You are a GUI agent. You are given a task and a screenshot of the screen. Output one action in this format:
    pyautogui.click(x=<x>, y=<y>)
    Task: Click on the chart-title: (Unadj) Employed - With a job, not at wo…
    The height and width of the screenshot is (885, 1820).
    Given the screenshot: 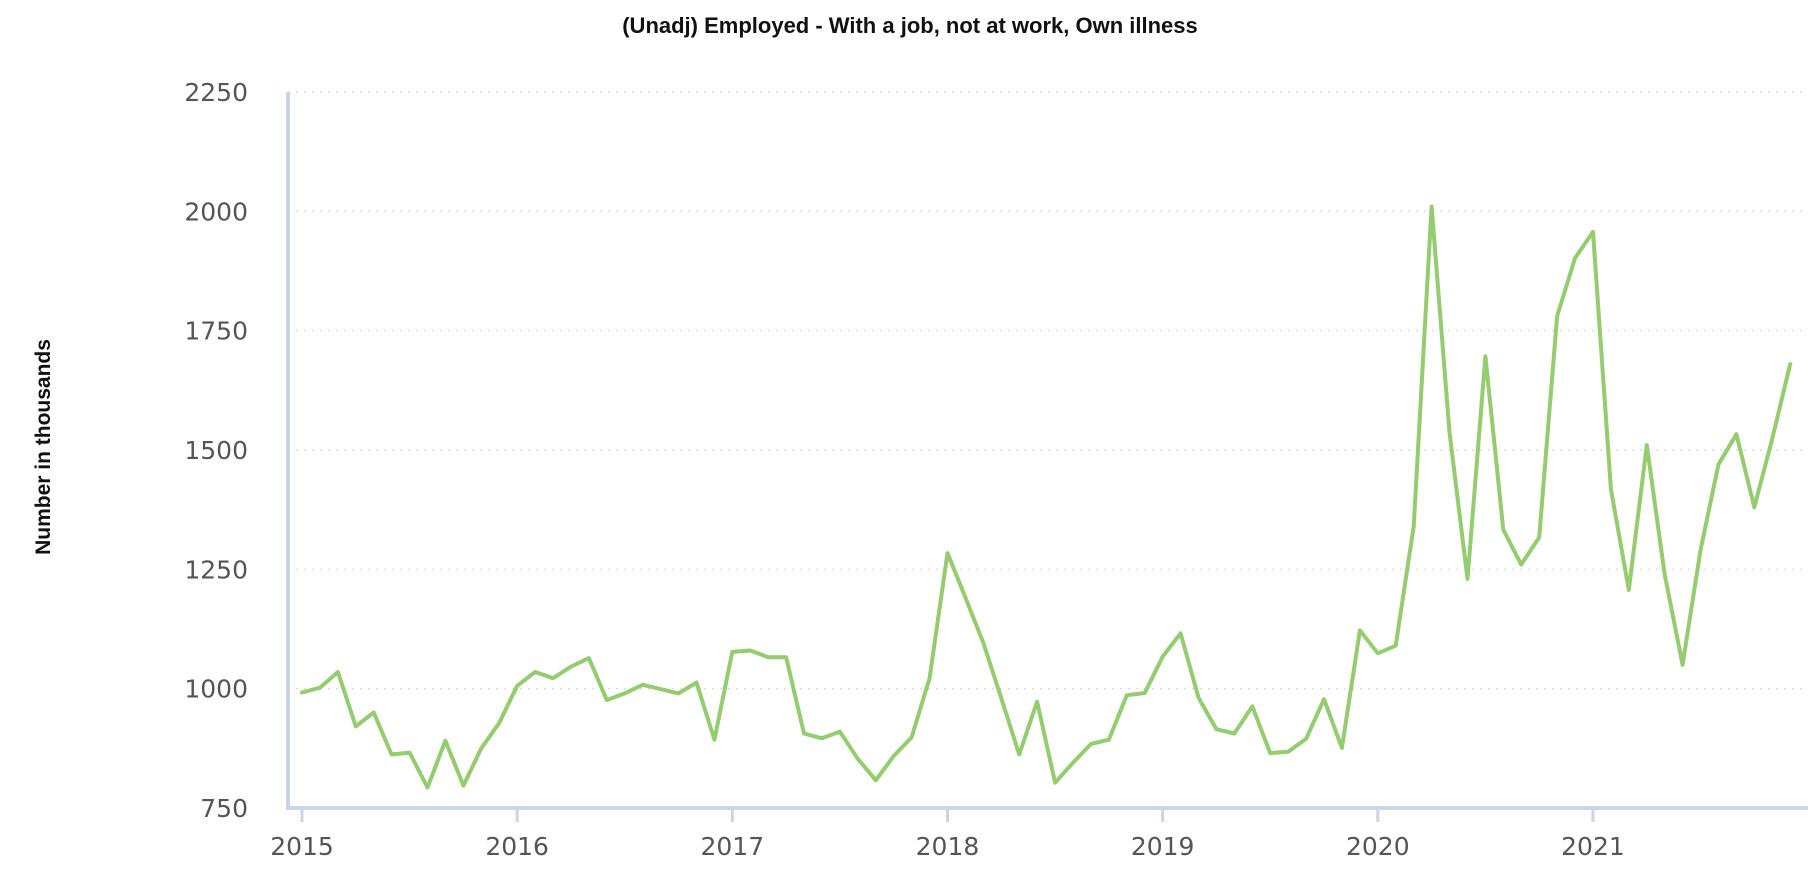 What is the action you would take?
    pyautogui.click(x=910, y=25)
    